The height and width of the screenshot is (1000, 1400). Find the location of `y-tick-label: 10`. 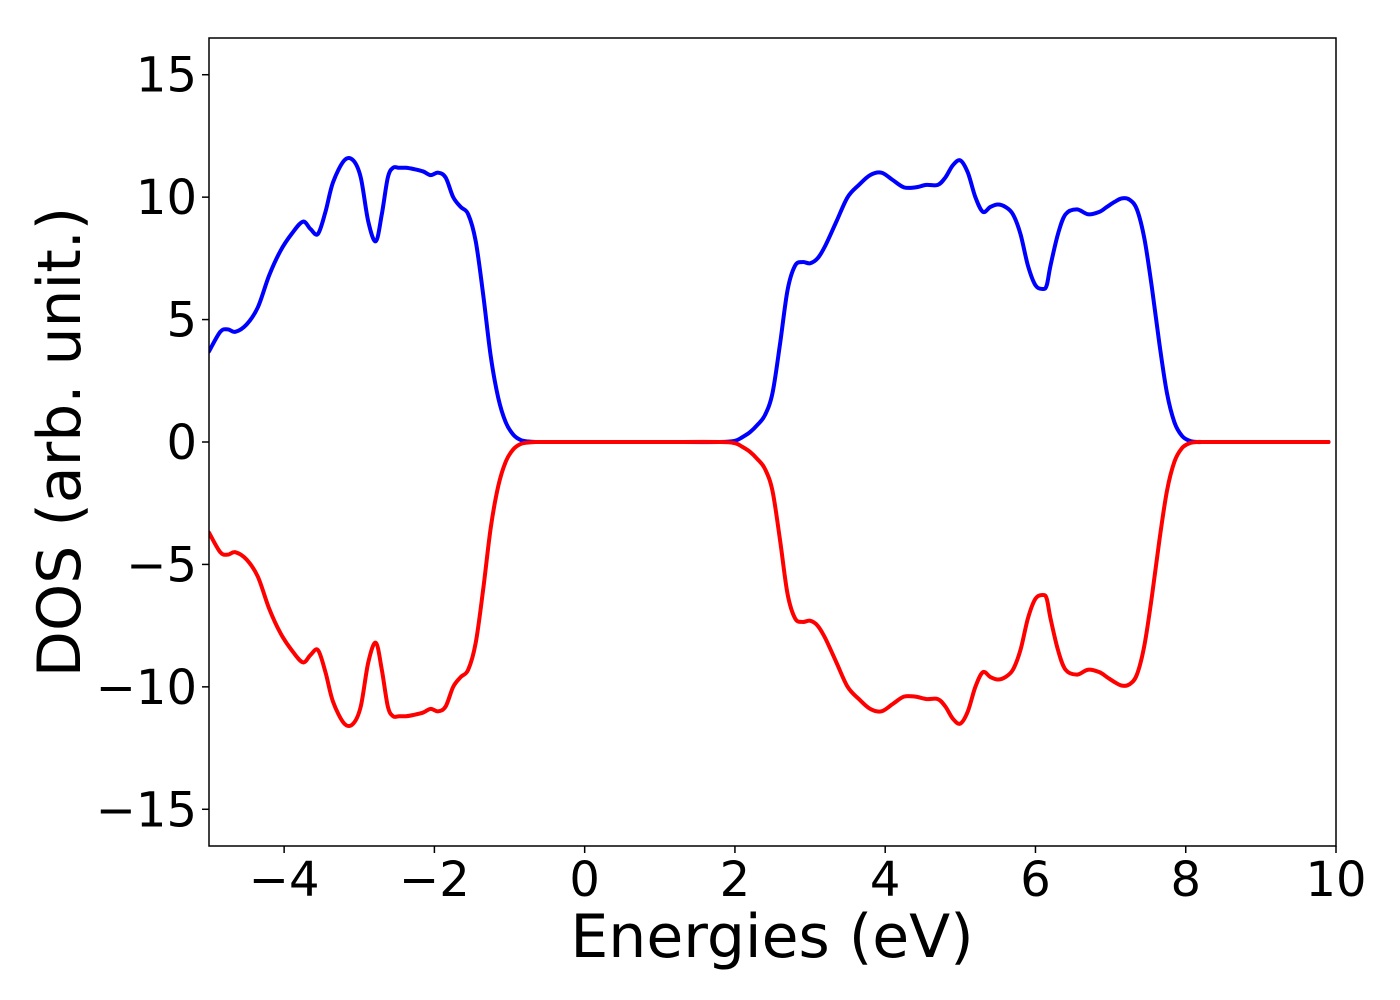

y-tick-label: 10 is located at coordinates (166, 198).